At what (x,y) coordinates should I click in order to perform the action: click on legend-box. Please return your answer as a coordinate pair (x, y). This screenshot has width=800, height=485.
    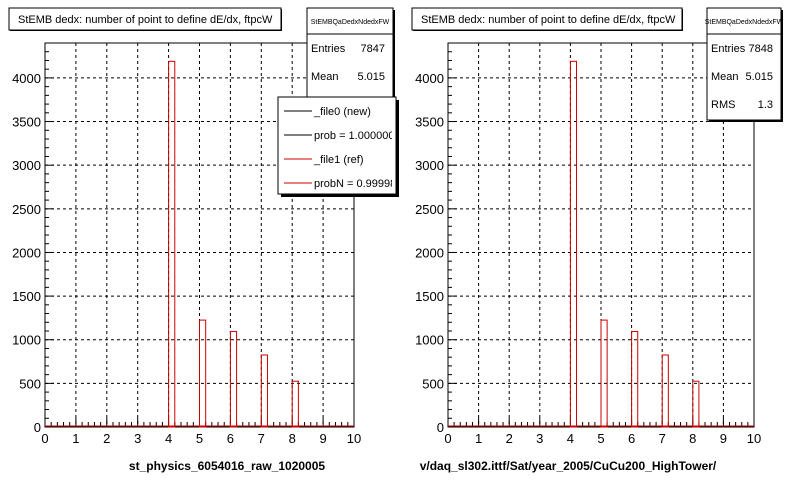
    Looking at the image, I should click on (337, 145).